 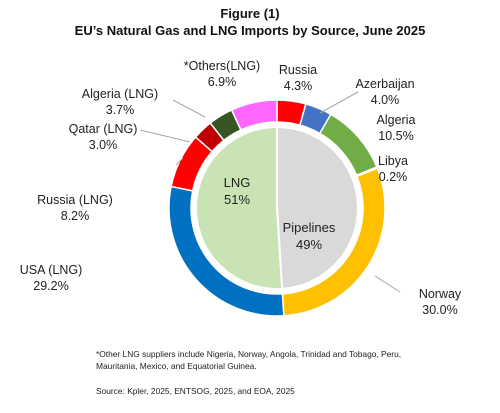 I want to click on outer-label-libya: Libya, so click(x=393, y=161).